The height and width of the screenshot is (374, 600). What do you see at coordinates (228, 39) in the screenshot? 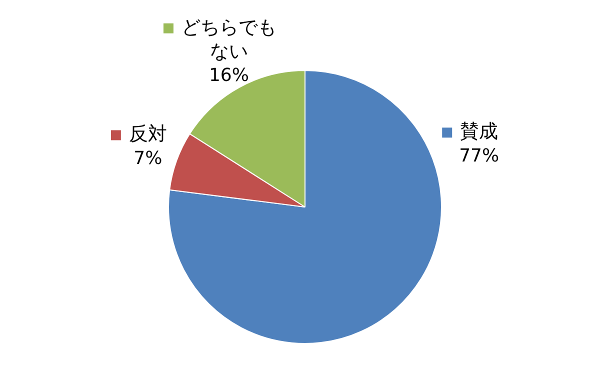
I see `legend-label: どちらでもない` at bounding box center [228, 39].